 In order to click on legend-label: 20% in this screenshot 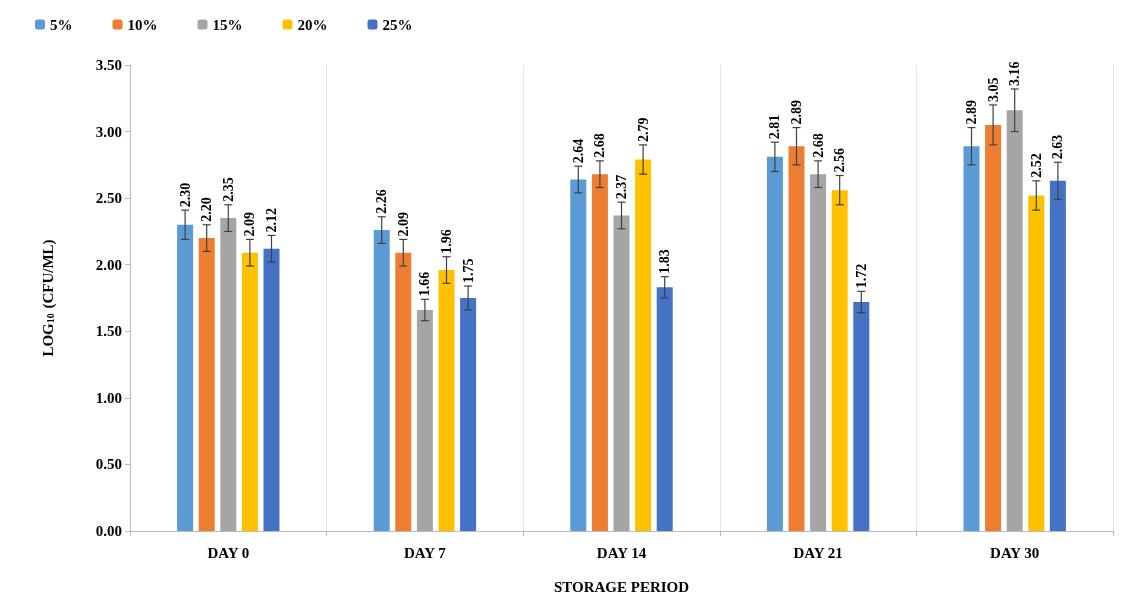, I will do `click(312, 24)`.